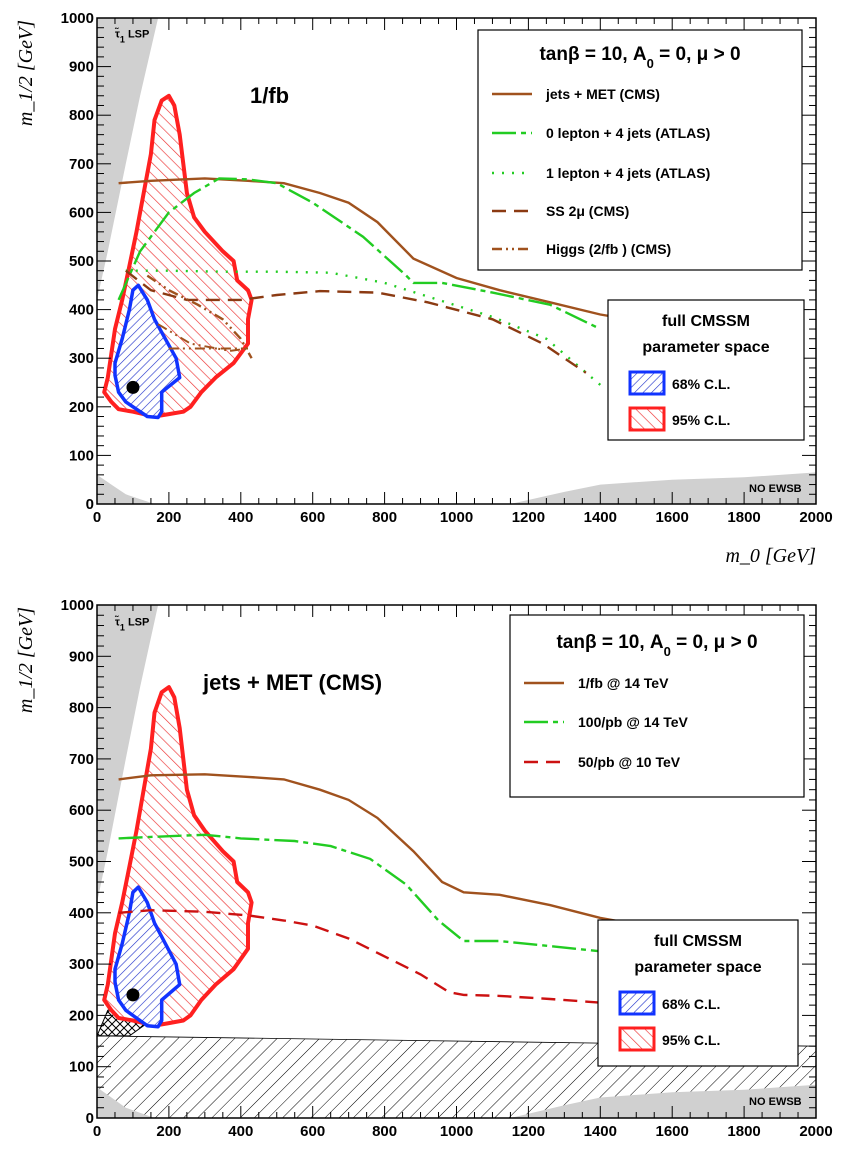  I want to click on legend-entry-1: 0 lepton + 4 jets (ATLAS), so click(628, 133).